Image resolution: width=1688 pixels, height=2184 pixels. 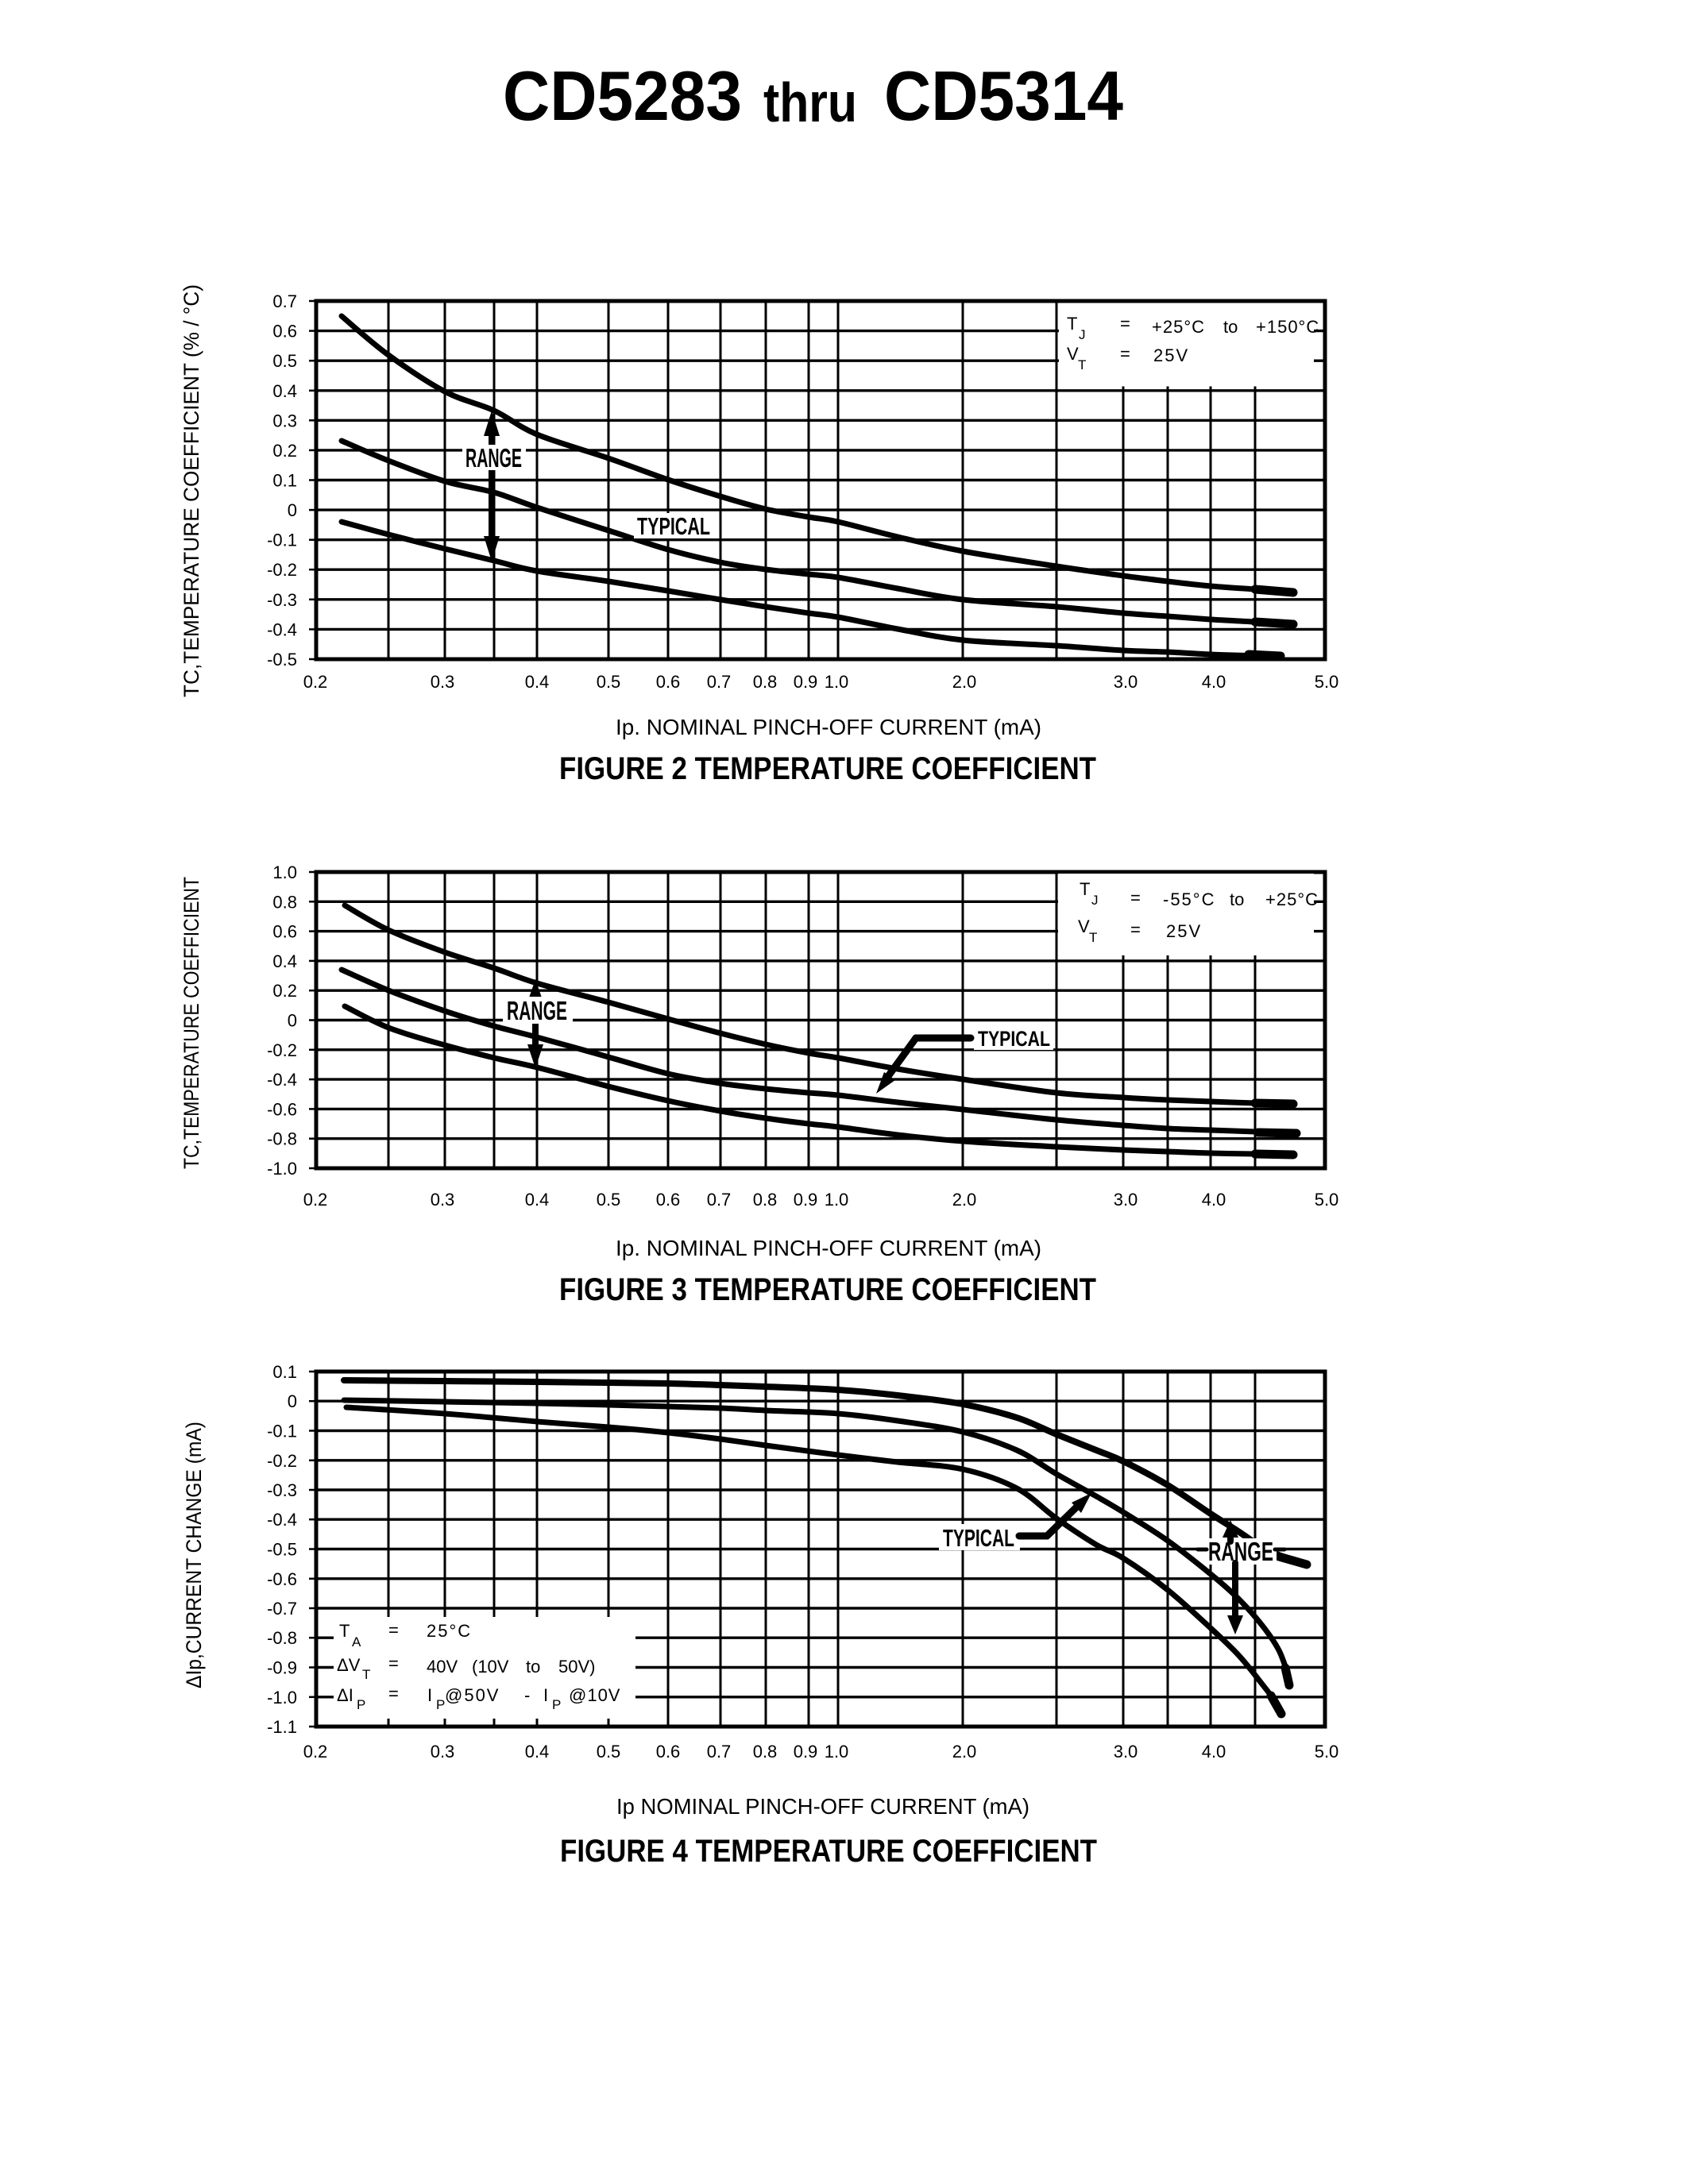 What do you see at coordinates (595, 1695) in the screenshot?
I see `svg-text: @10V` at bounding box center [595, 1695].